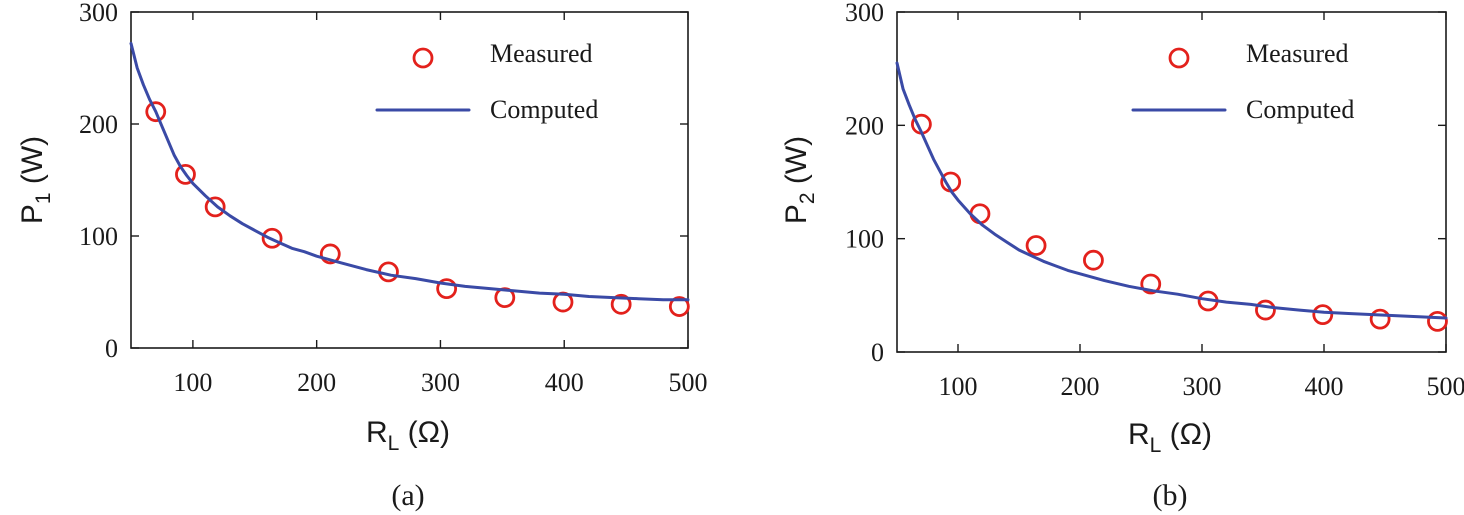  I want to click on pb-x-axis-label: RL (Ω), so click(1170, 437).